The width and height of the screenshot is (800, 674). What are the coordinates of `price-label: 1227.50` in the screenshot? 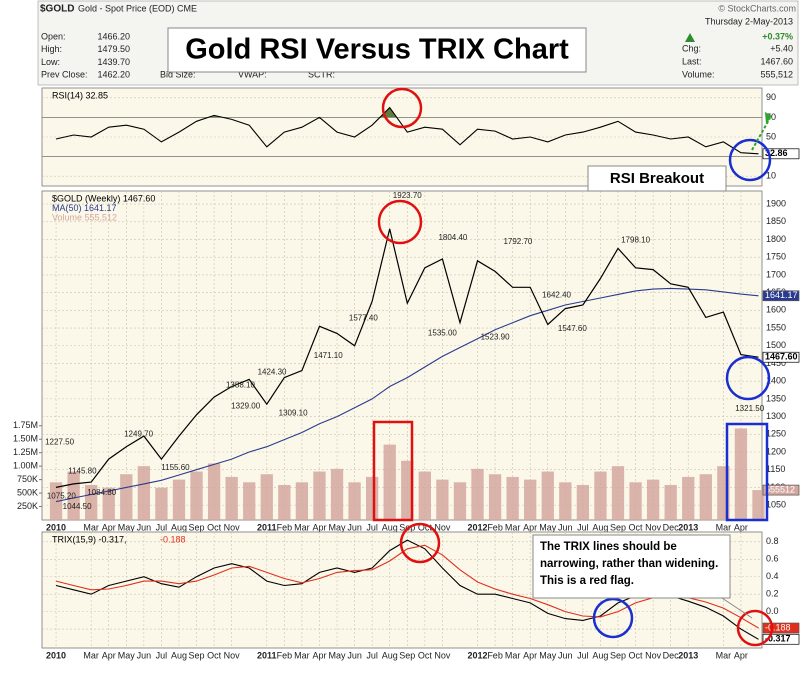 It's located at (59, 441).